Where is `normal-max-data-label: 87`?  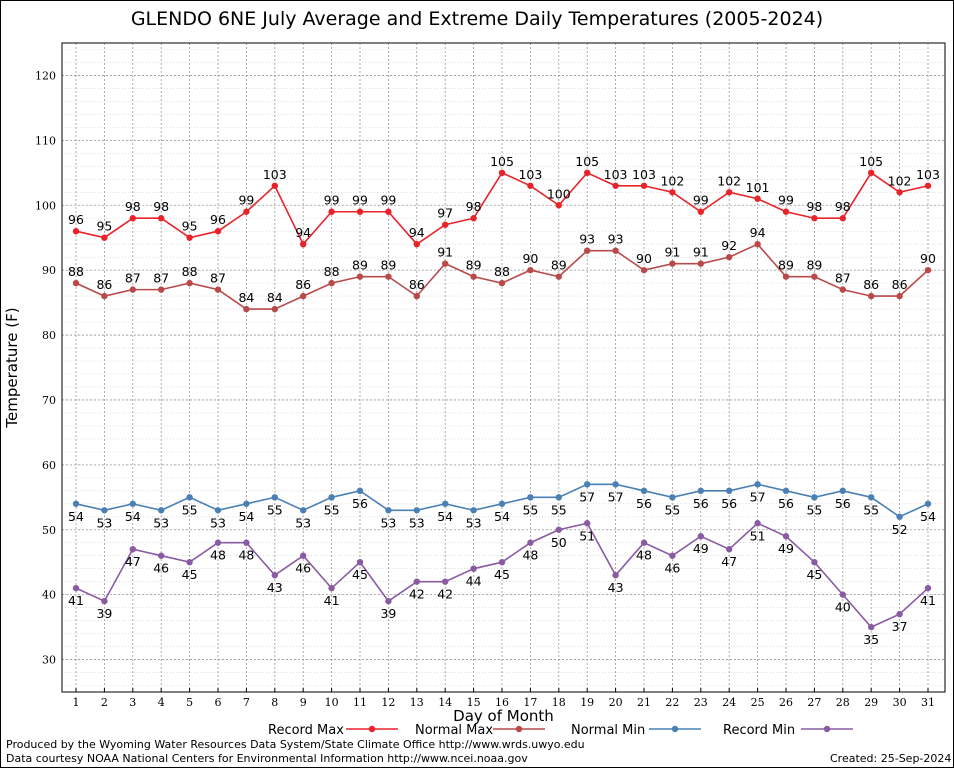
normal-max-data-label: 87 is located at coordinates (133, 278).